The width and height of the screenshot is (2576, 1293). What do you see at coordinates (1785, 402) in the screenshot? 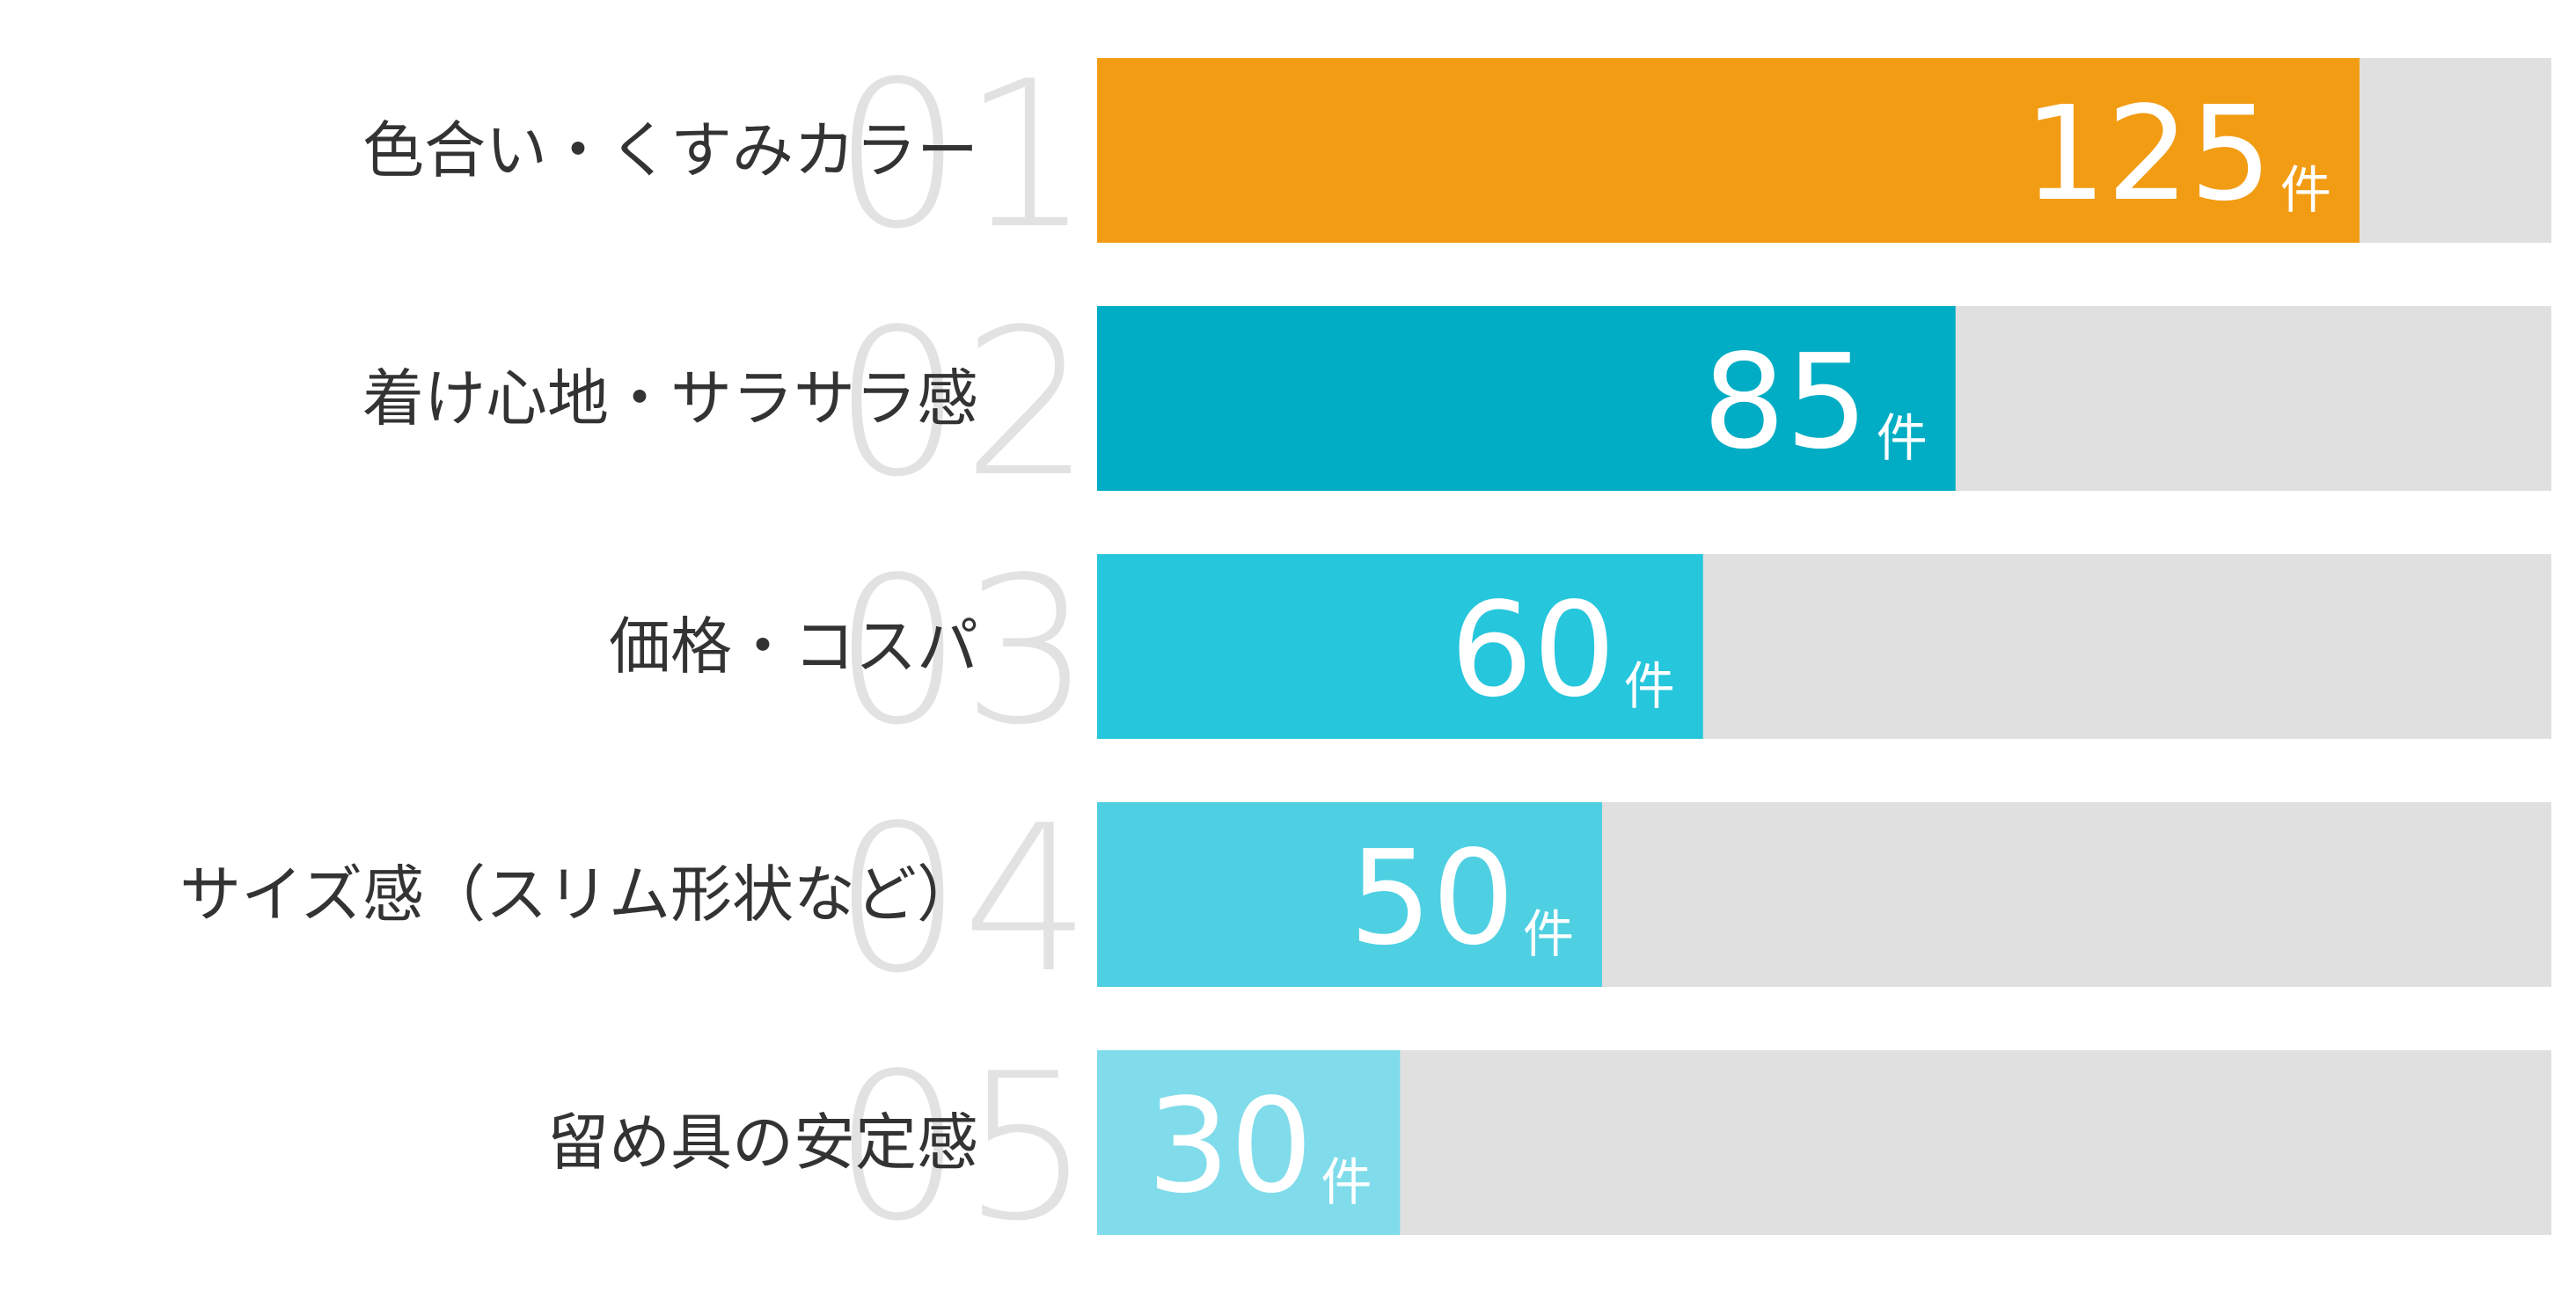
I see `value-label: 85` at bounding box center [1785, 402].